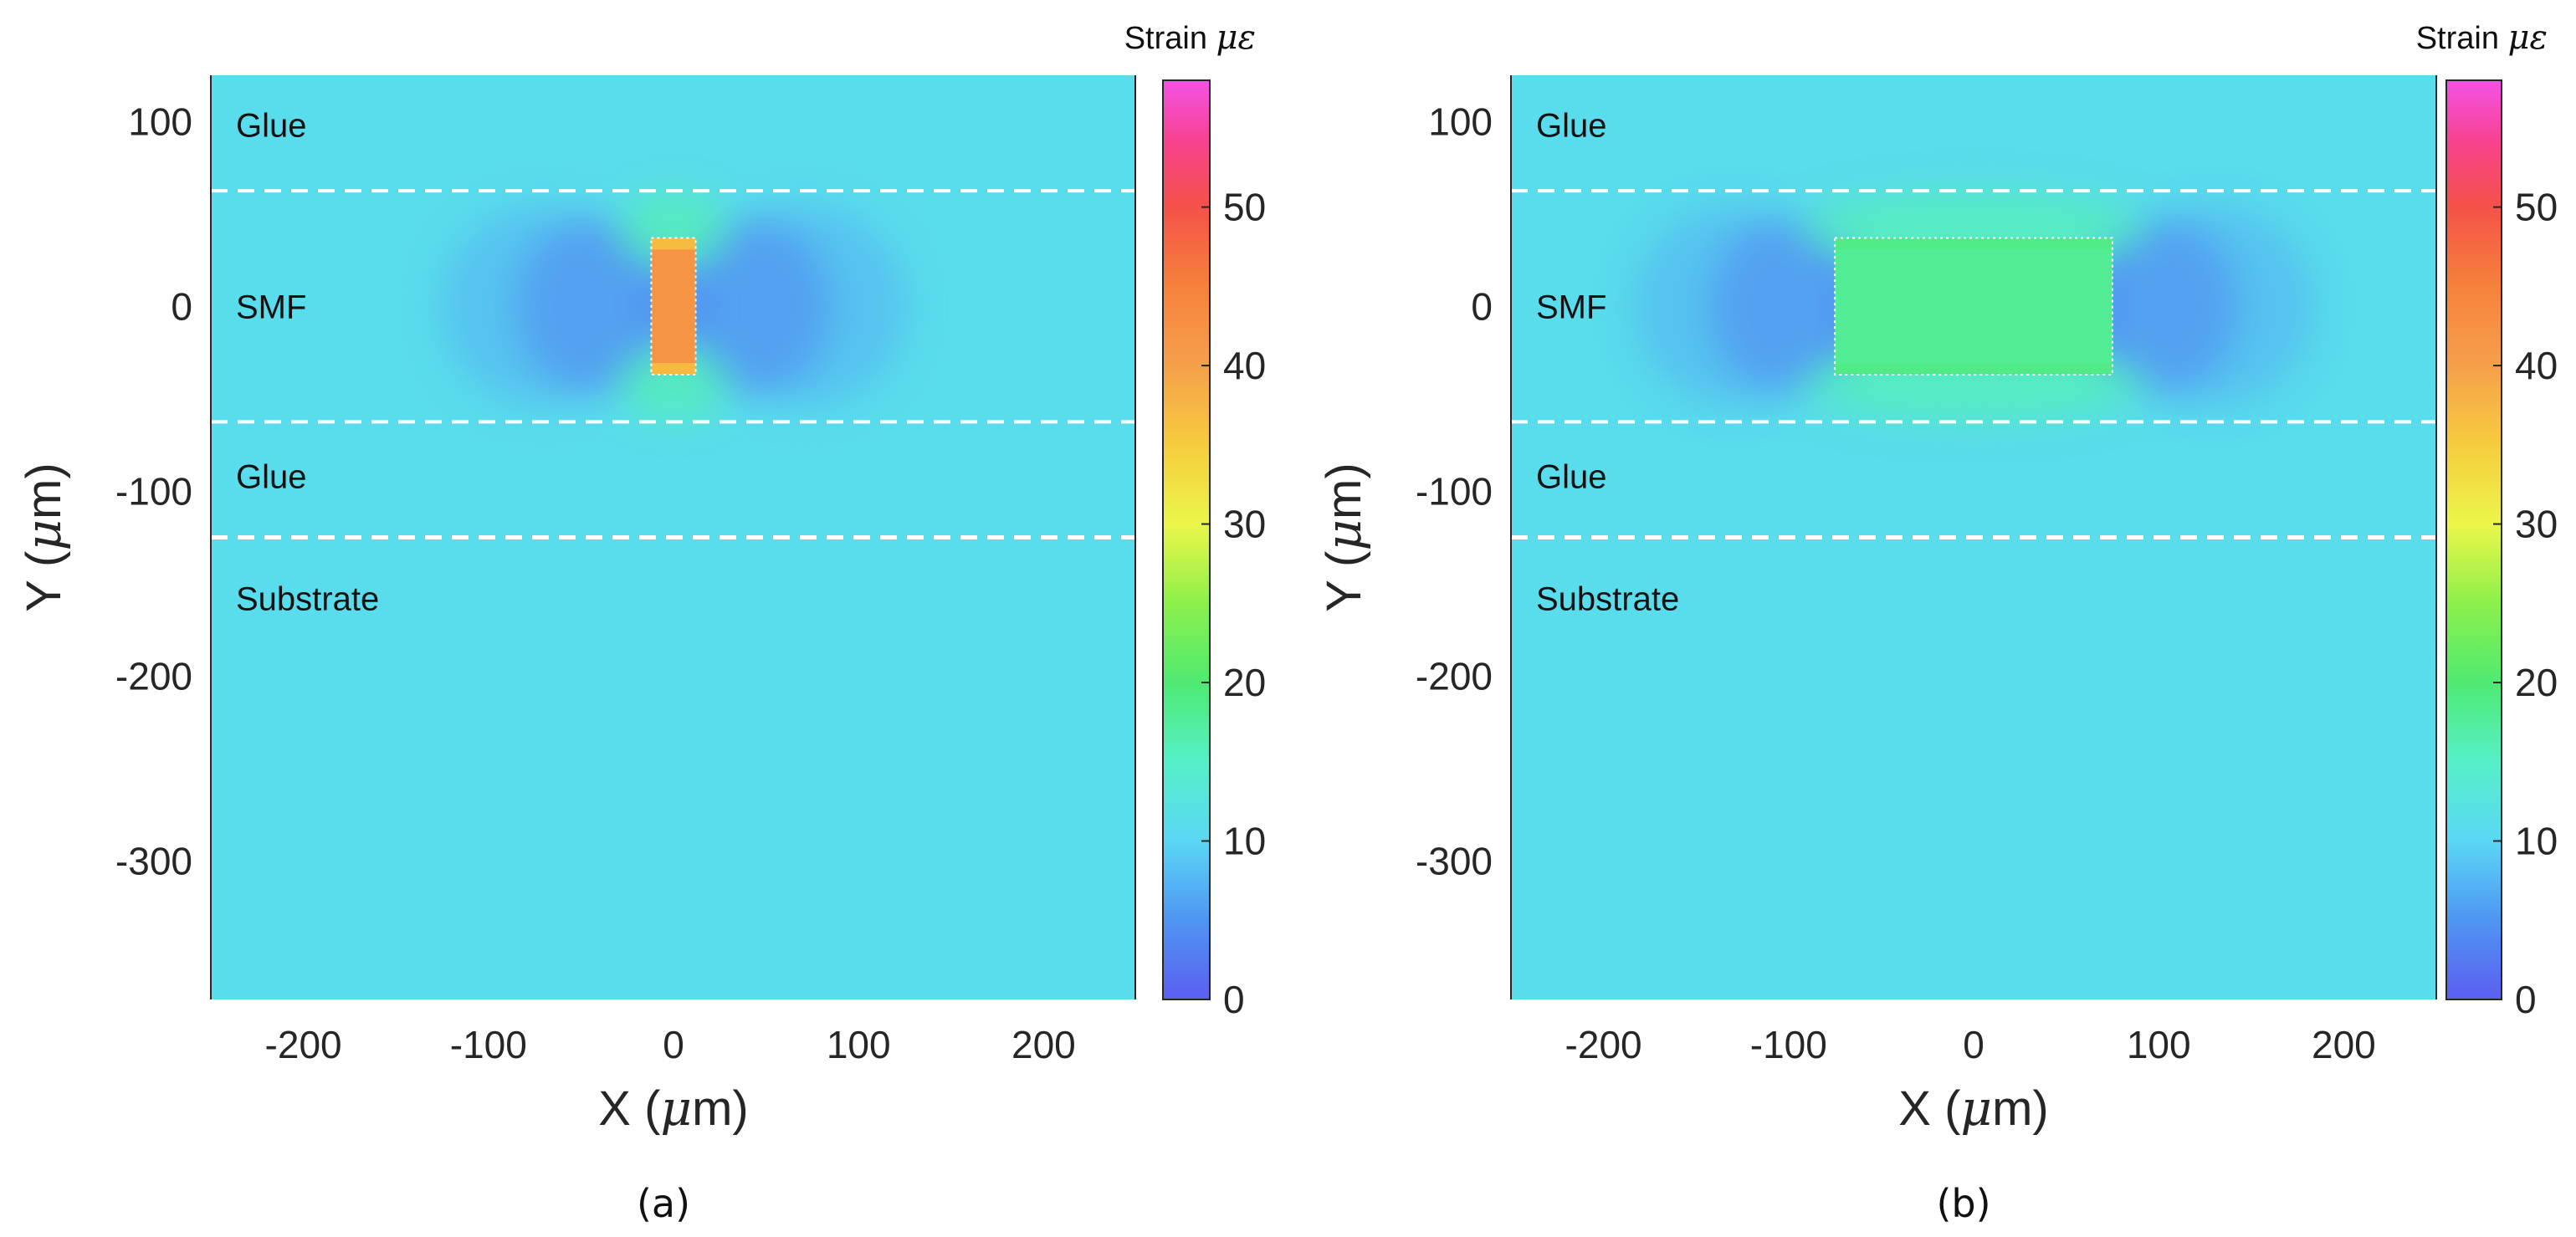 This screenshot has height=1237, width=2576. Describe the element at coordinates (674, 230) in the screenshot. I see `high-strain-halo-top` at that location.